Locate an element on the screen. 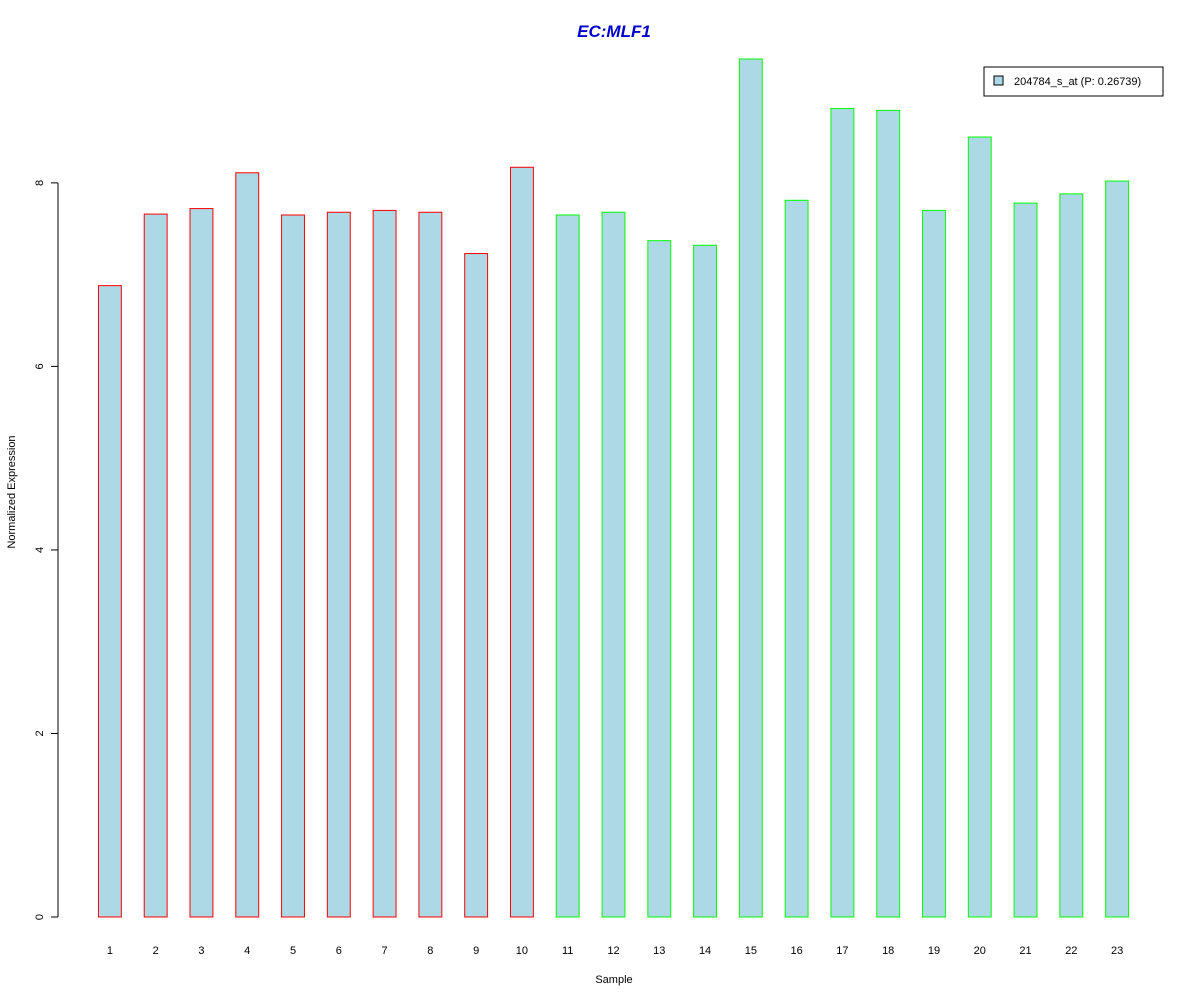 Image resolution: width=1200 pixels, height=1000 pixels. x-tick-labels: 1 2 3 4 5 6 7 8 9 10 11 12 13 14 15 16 17 18 19 20 21 22 23 is located at coordinates (615, 951).